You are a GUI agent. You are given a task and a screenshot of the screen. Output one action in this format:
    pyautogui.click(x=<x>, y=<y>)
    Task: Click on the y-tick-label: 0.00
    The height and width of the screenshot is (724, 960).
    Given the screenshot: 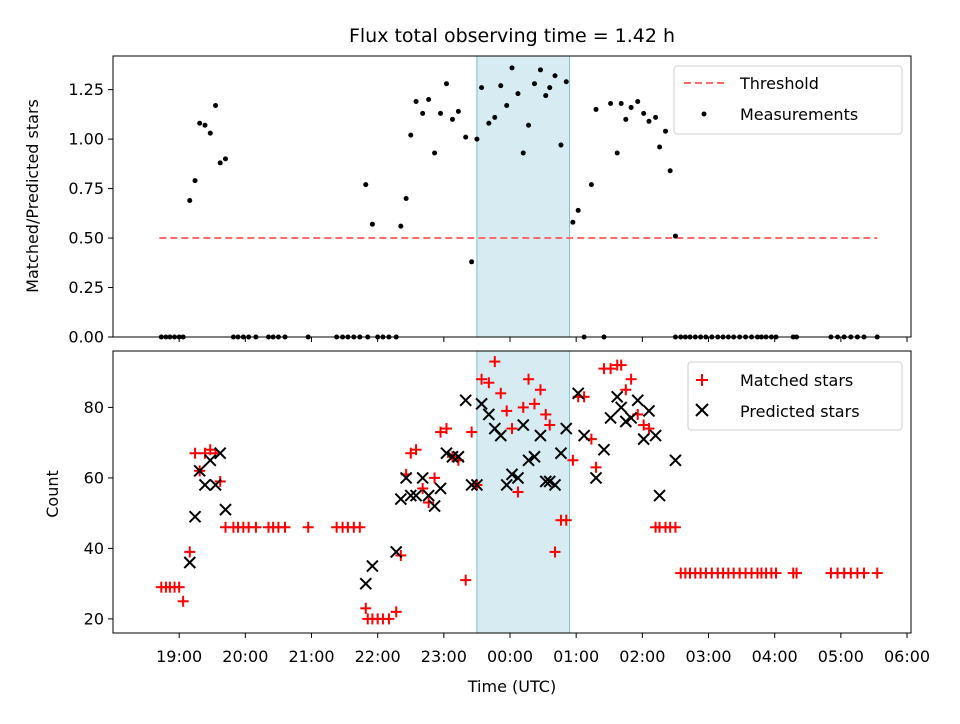 What is the action you would take?
    pyautogui.click(x=86, y=337)
    